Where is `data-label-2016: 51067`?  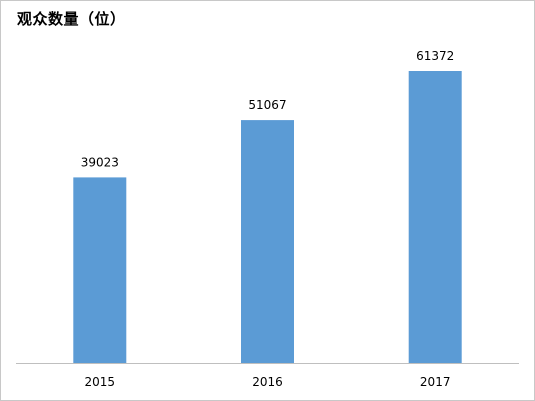
data-label-2016: 51067 is located at coordinates (267, 105).